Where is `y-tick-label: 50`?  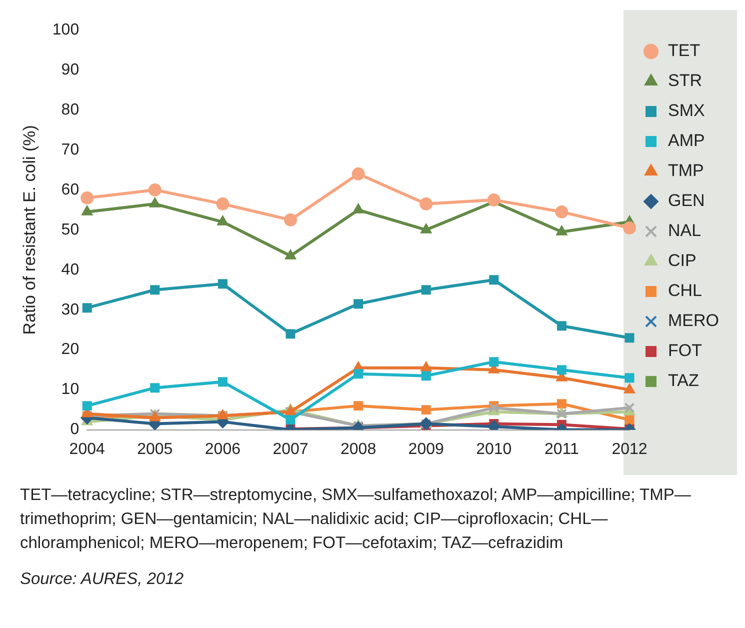
y-tick-label: 50 is located at coordinates (70, 229).